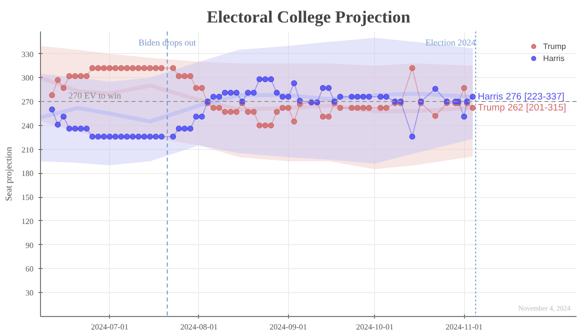 Image resolution: width=580 pixels, height=332 pixels. Describe the element at coordinates (28, 54) in the screenshot. I see `y-tick-label: 330` at that location.